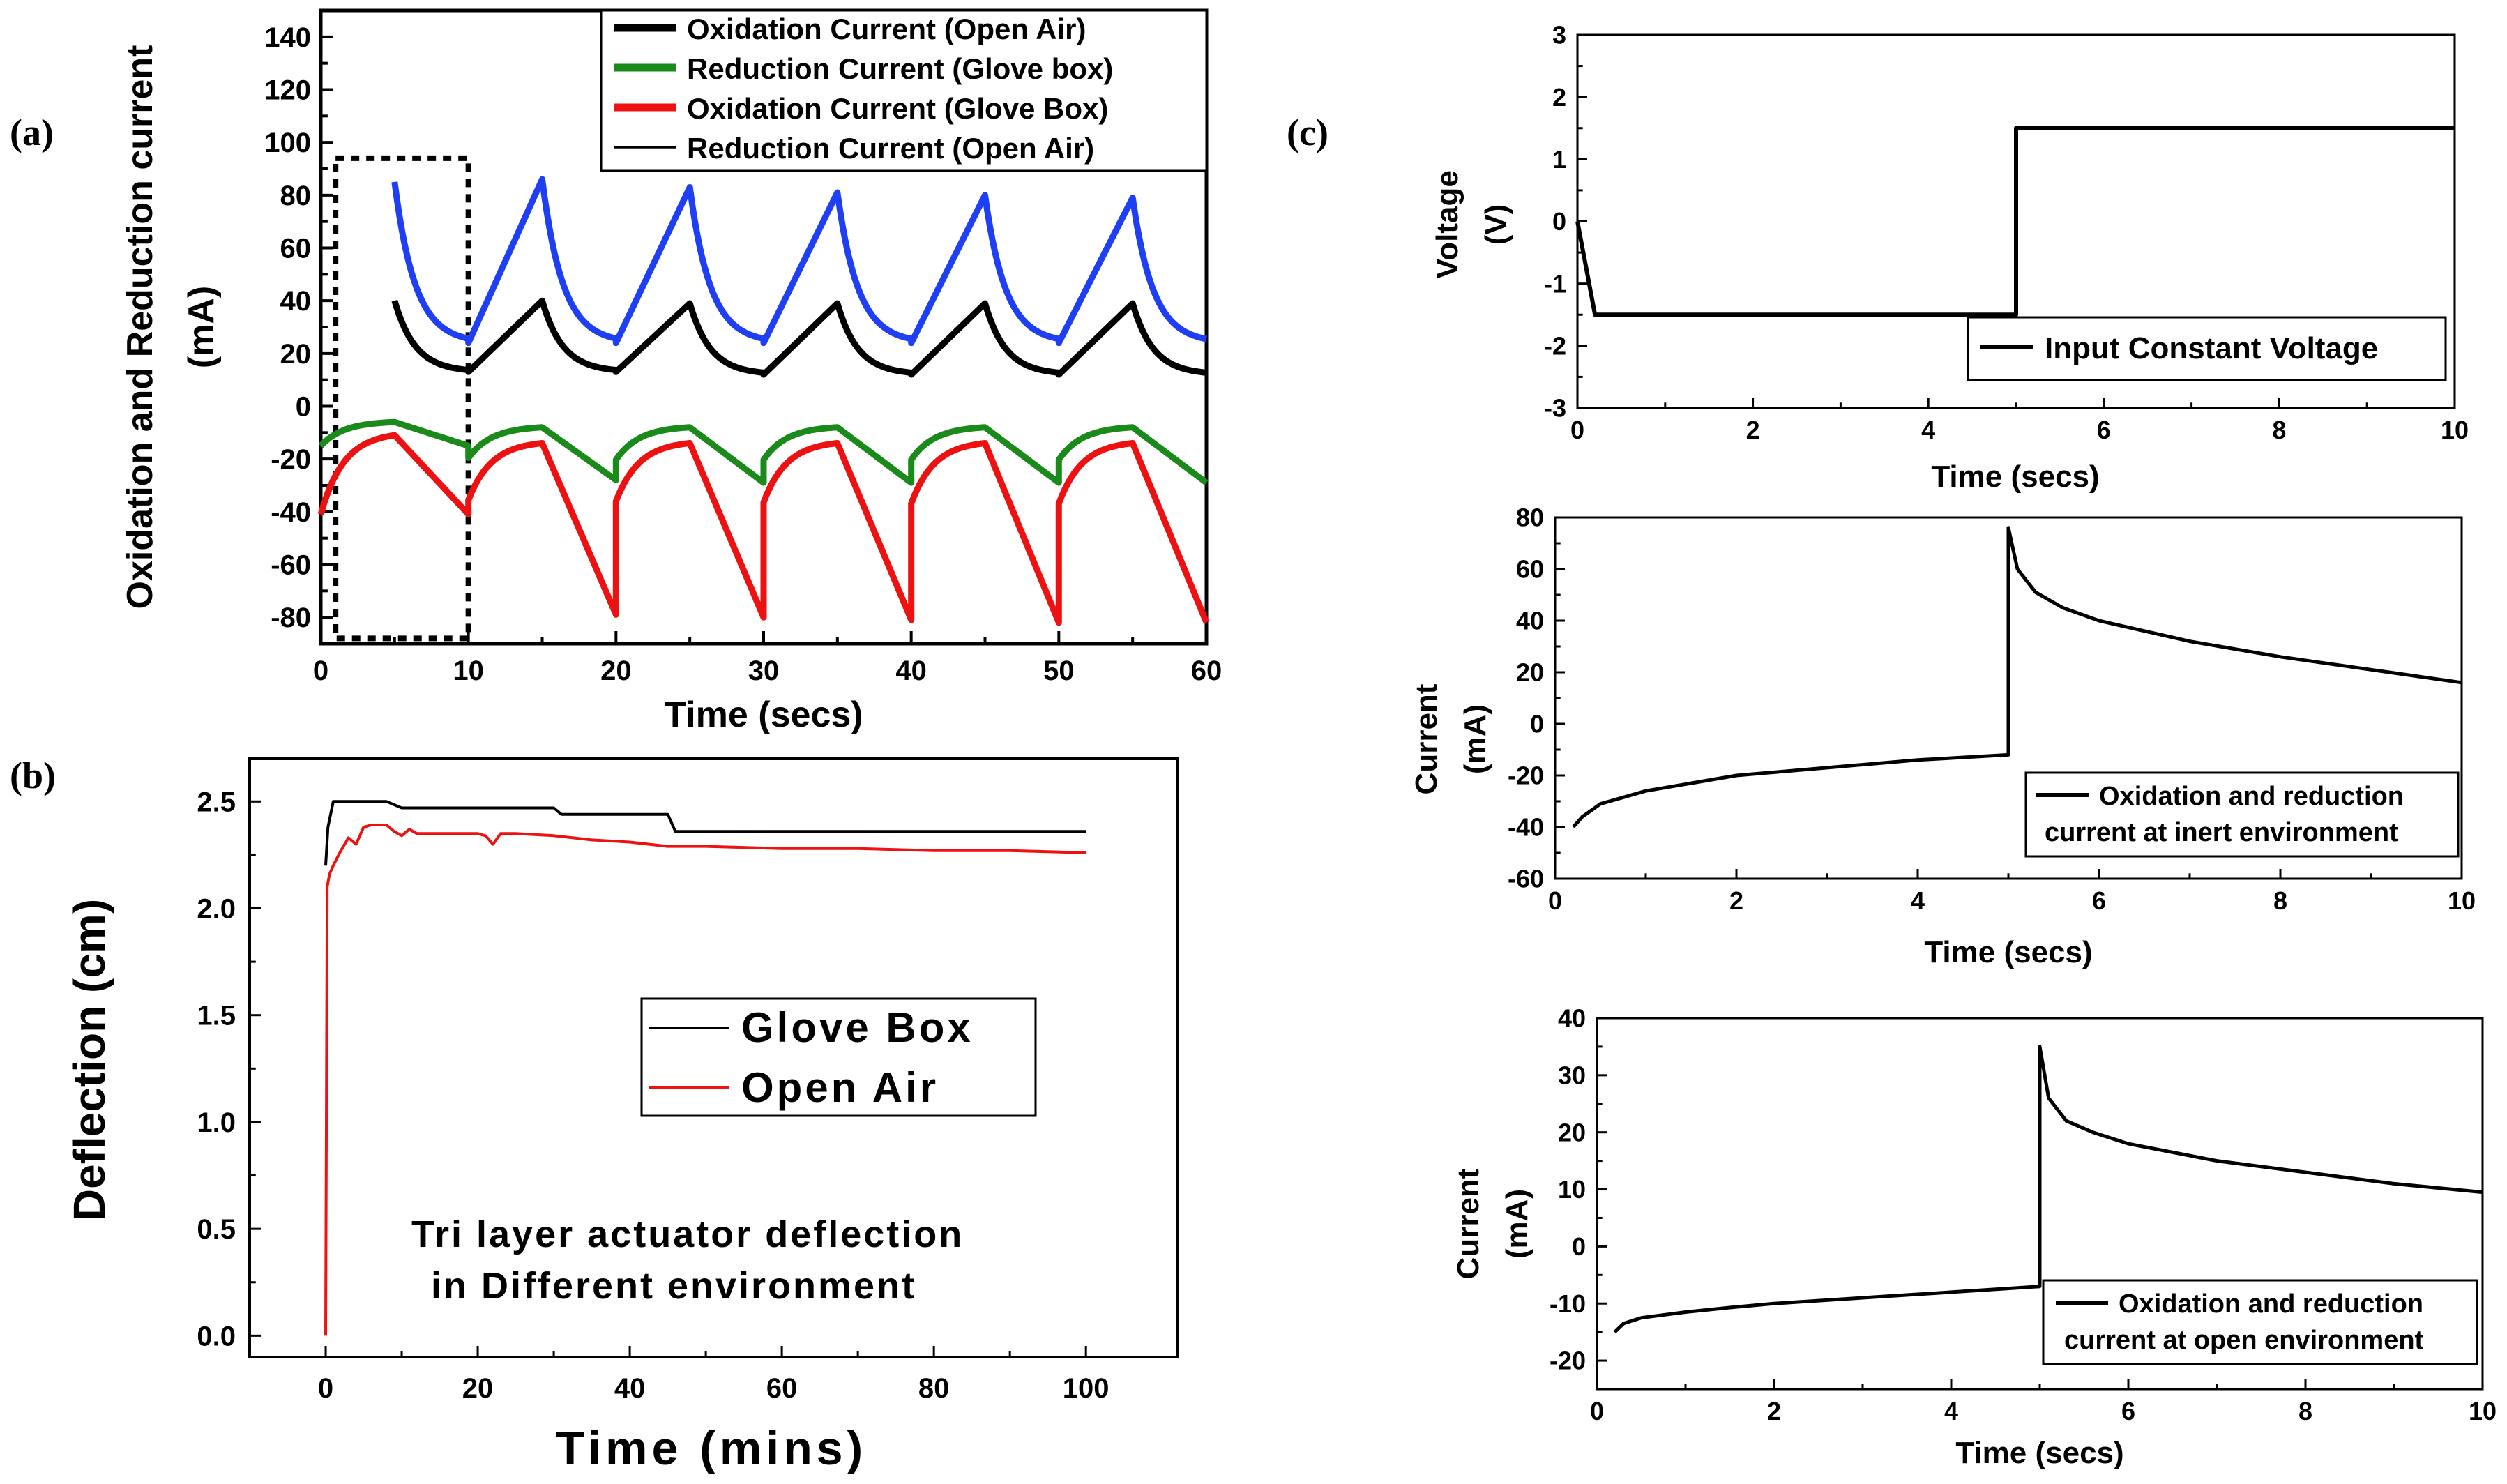 The height and width of the screenshot is (1484, 2507). What do you see at coordinates (934, 1388) in the screenshot?
I see `x-tick-label-b-4: 80` at bounding box center [934, 1388].